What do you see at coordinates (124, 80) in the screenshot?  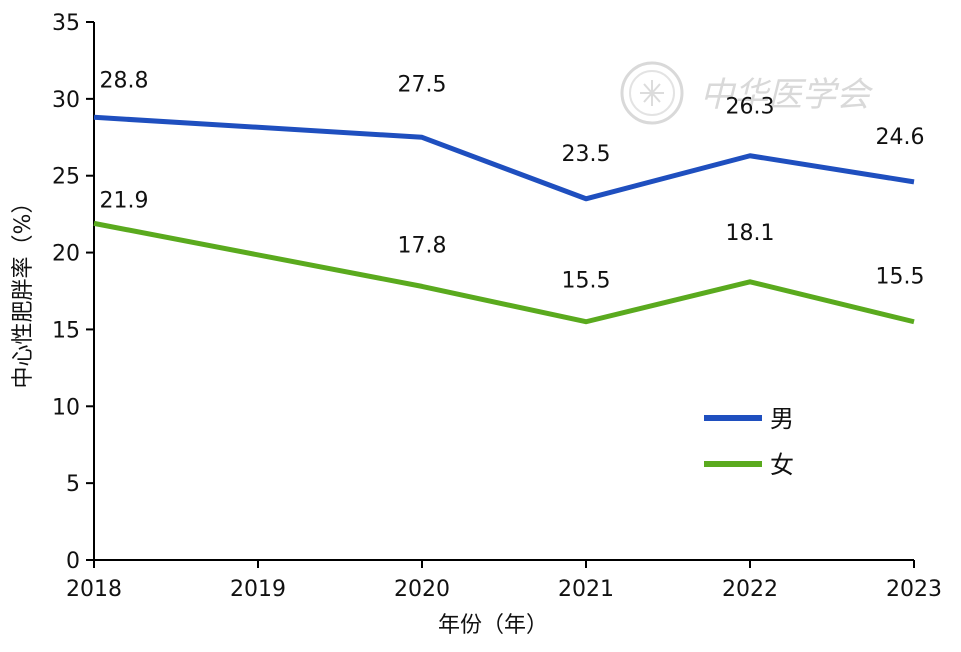 I see `data-label: 28.8` at bounding box center [124, 80].